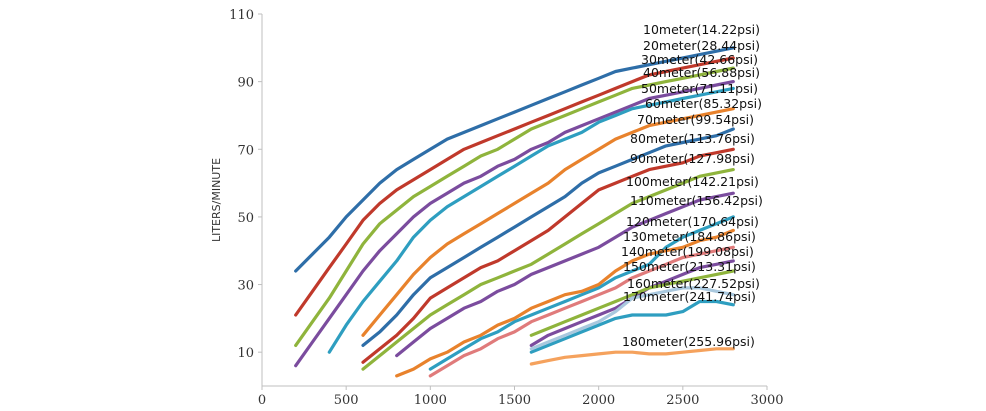 This screenshot has width=986, height=411. Describe the element at coordinates (693, 283) in the screenshot. I see `series-label: 160meter(227.52psi)` at that location.